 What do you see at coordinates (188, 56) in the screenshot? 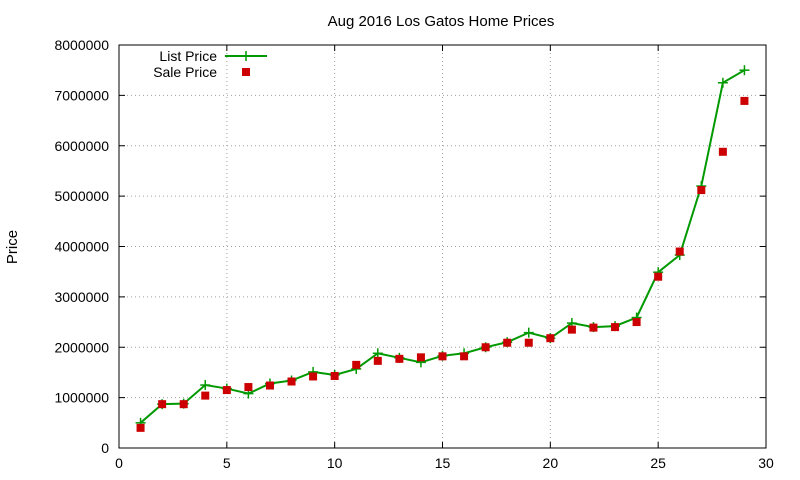
I see `legend-label-list-price: List Price` at bounding box center [188, 56].